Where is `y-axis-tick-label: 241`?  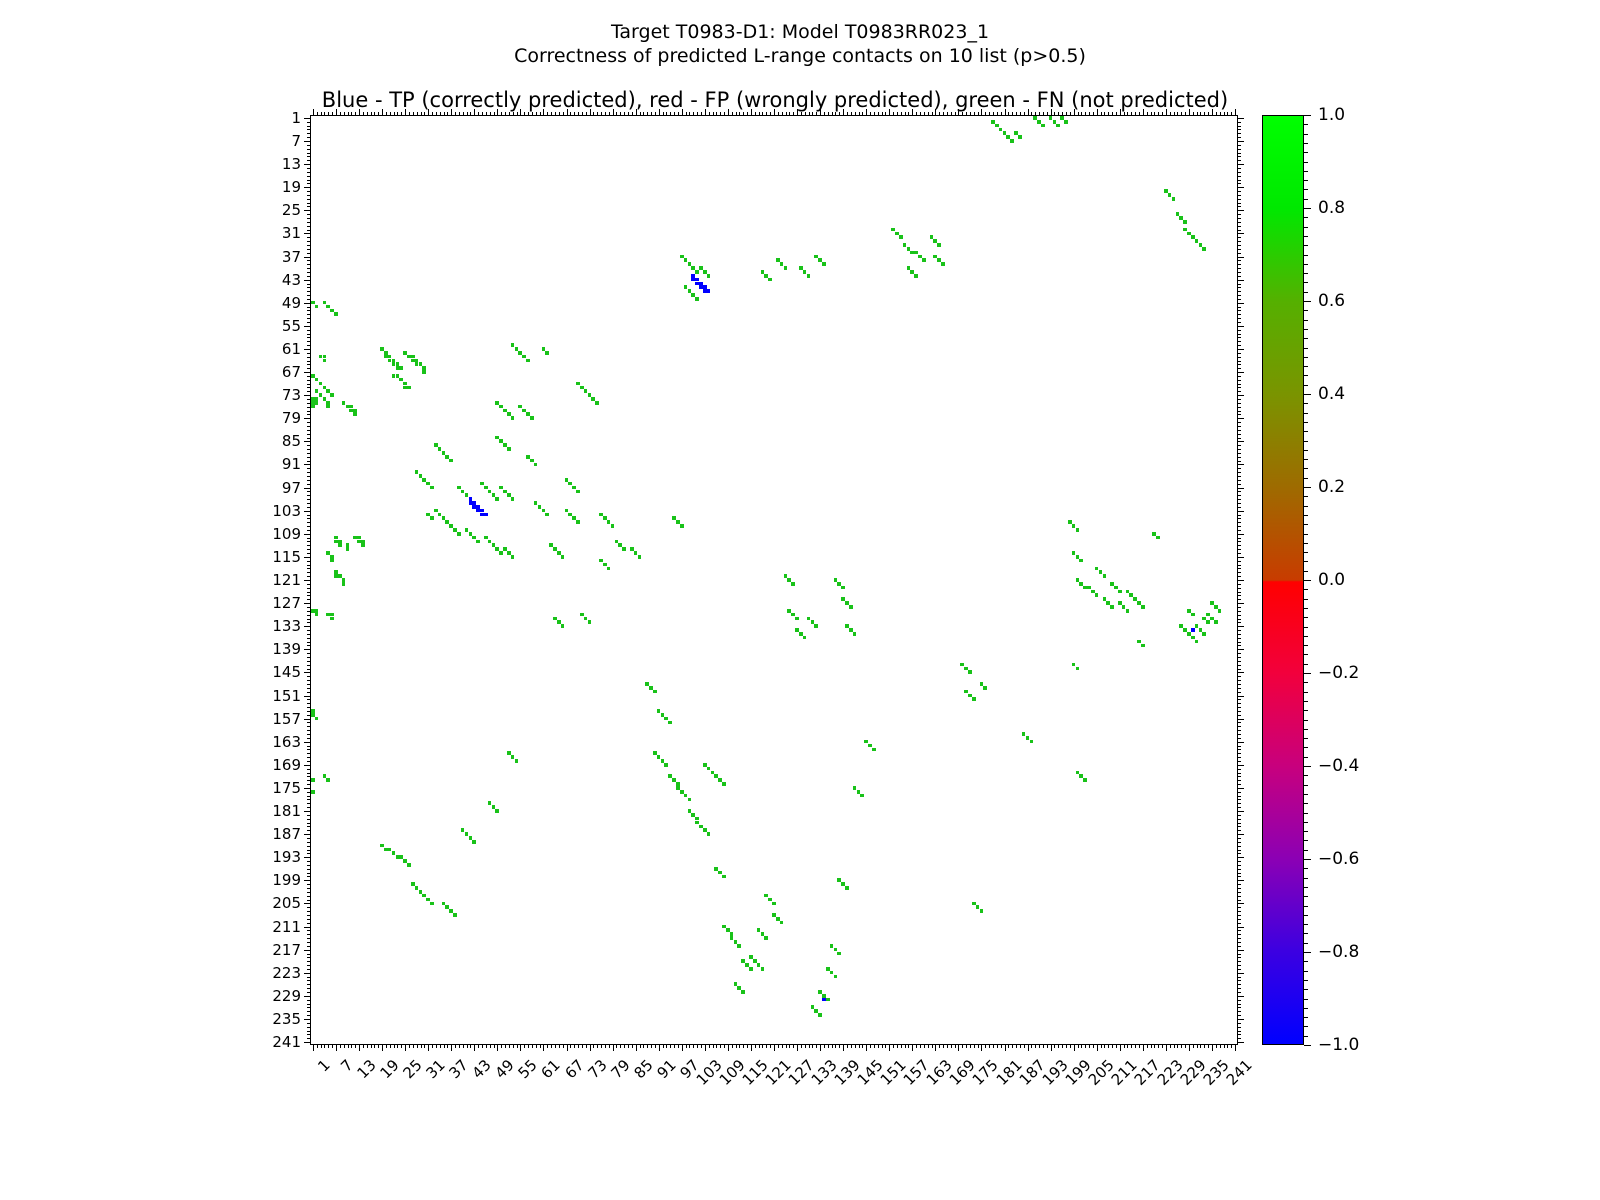
y-axis-tick-label: 241 is located at coordinates (286, 1042).